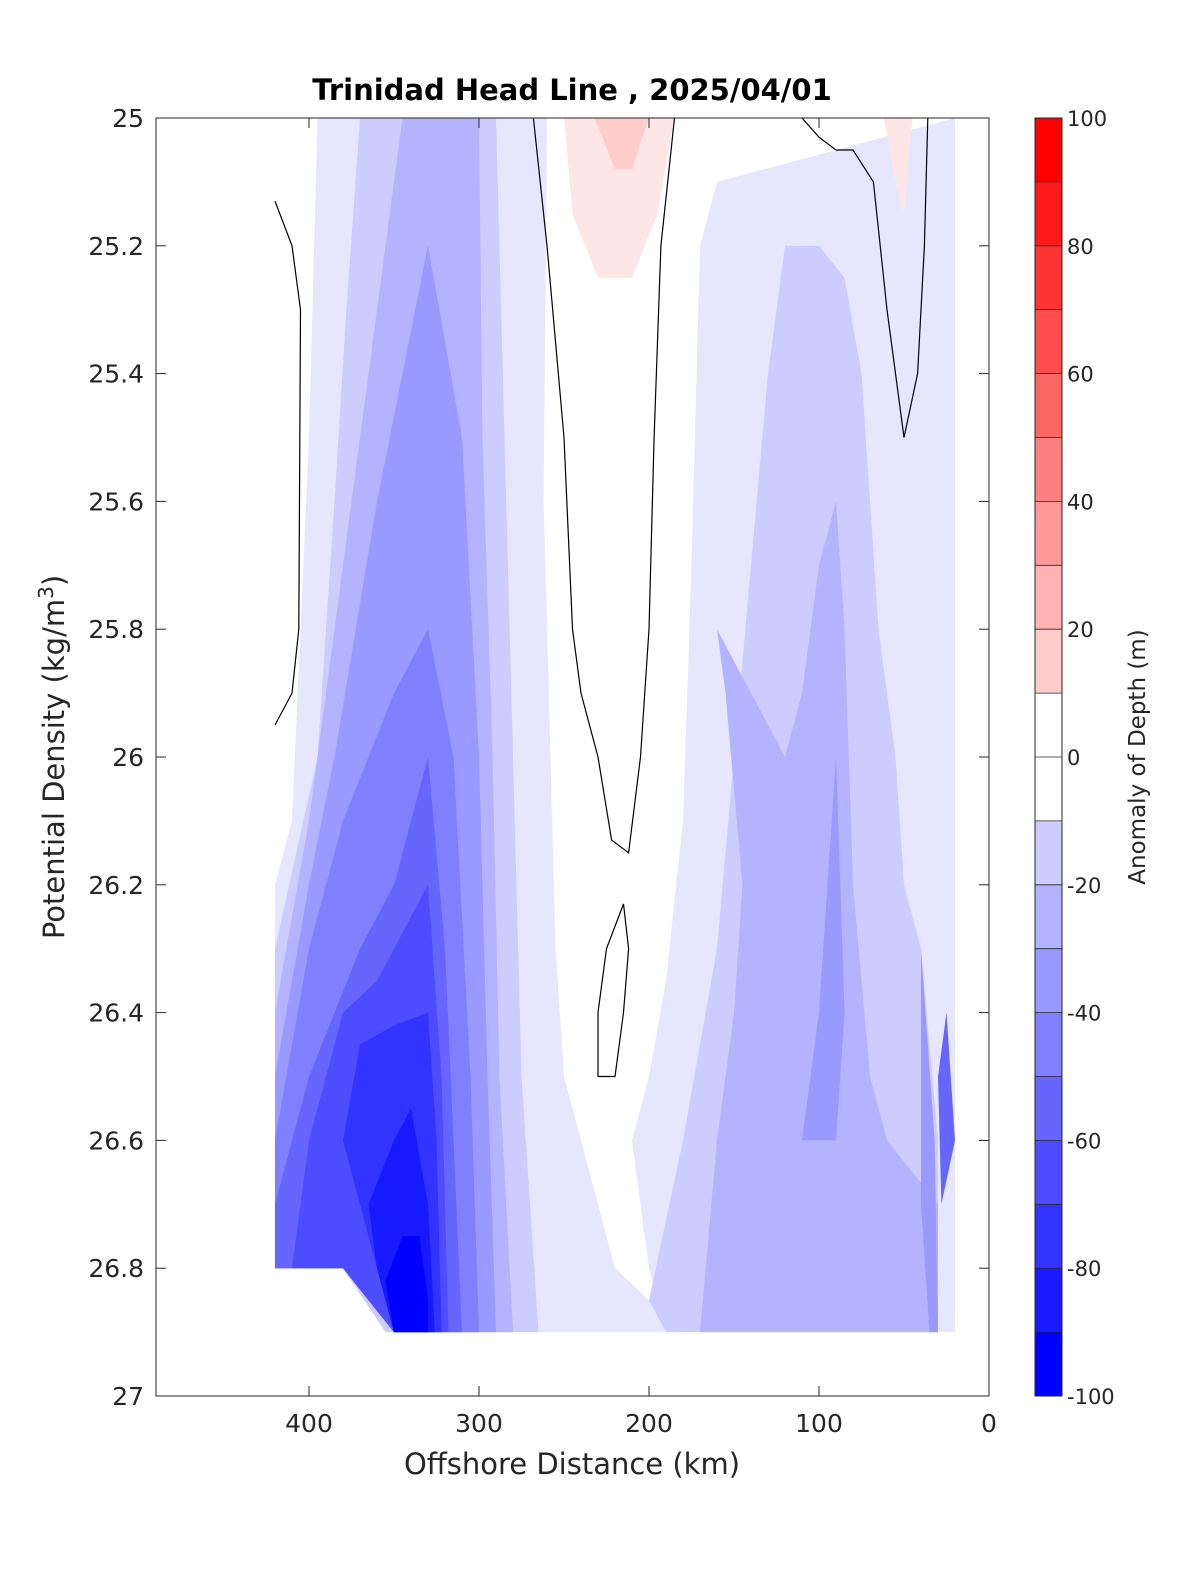  What do you see at coordinates (1080, 630) in the screenshot?
I see `colorbar-tick-label-4: 20` at bounding box center [1080, 630].